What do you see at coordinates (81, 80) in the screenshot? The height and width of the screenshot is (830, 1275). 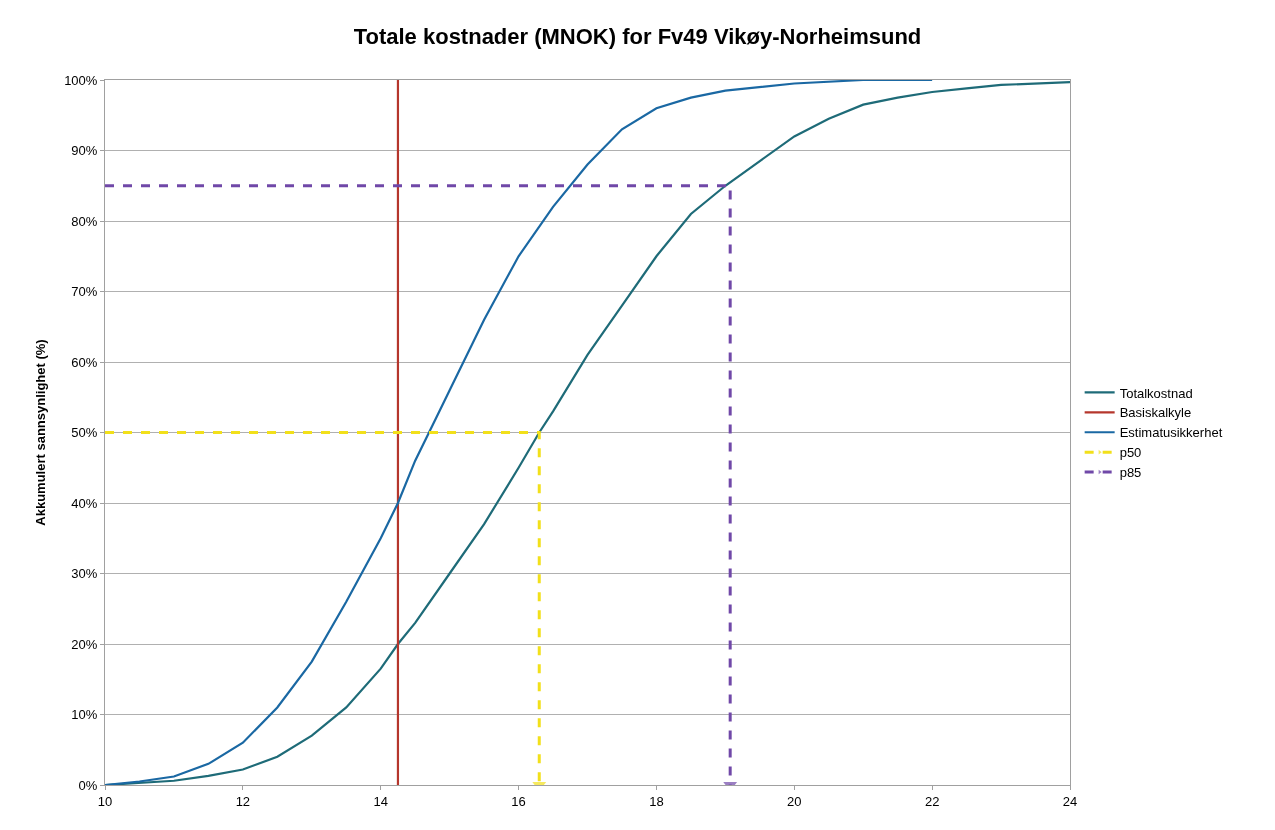 I see `y-tick-label: 100%` at bounding box center [81, 80].